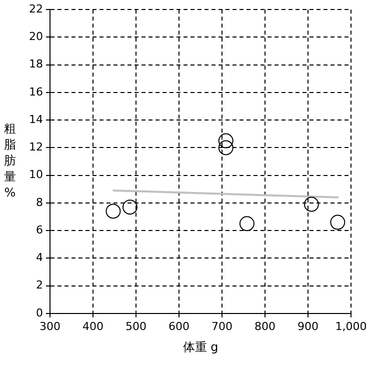  What do you see at coordinates (136, 326) in the screenshot?
I see `x-tick-label: 500` at bounding box center [136, 326].